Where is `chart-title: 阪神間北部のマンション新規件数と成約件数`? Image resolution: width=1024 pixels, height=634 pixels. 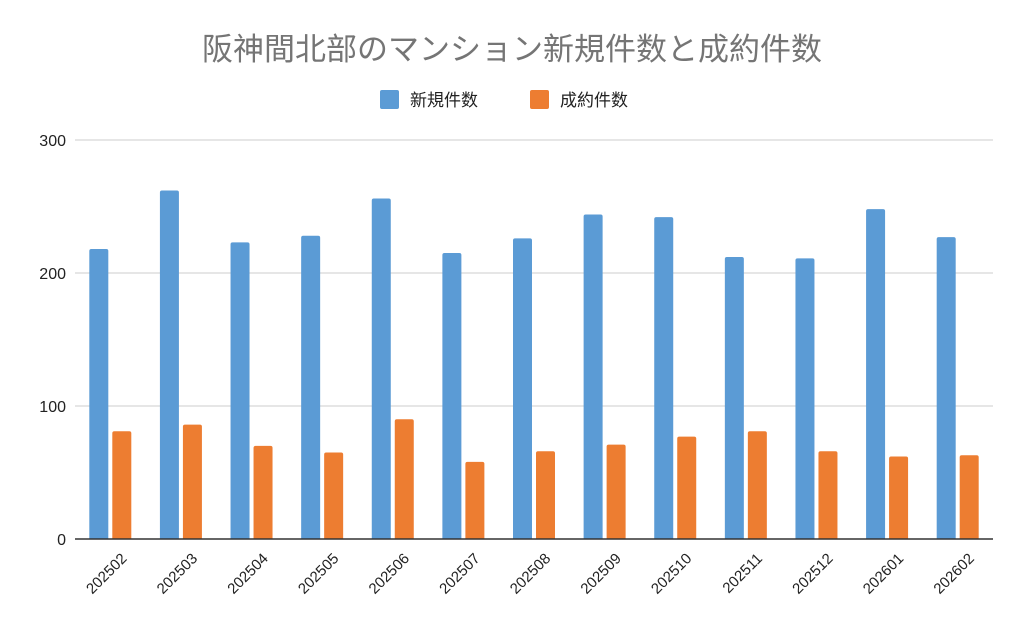 chart-title: 阪神間北部のマンション新規件数と成約件数 is located at coordinates (512, 50).